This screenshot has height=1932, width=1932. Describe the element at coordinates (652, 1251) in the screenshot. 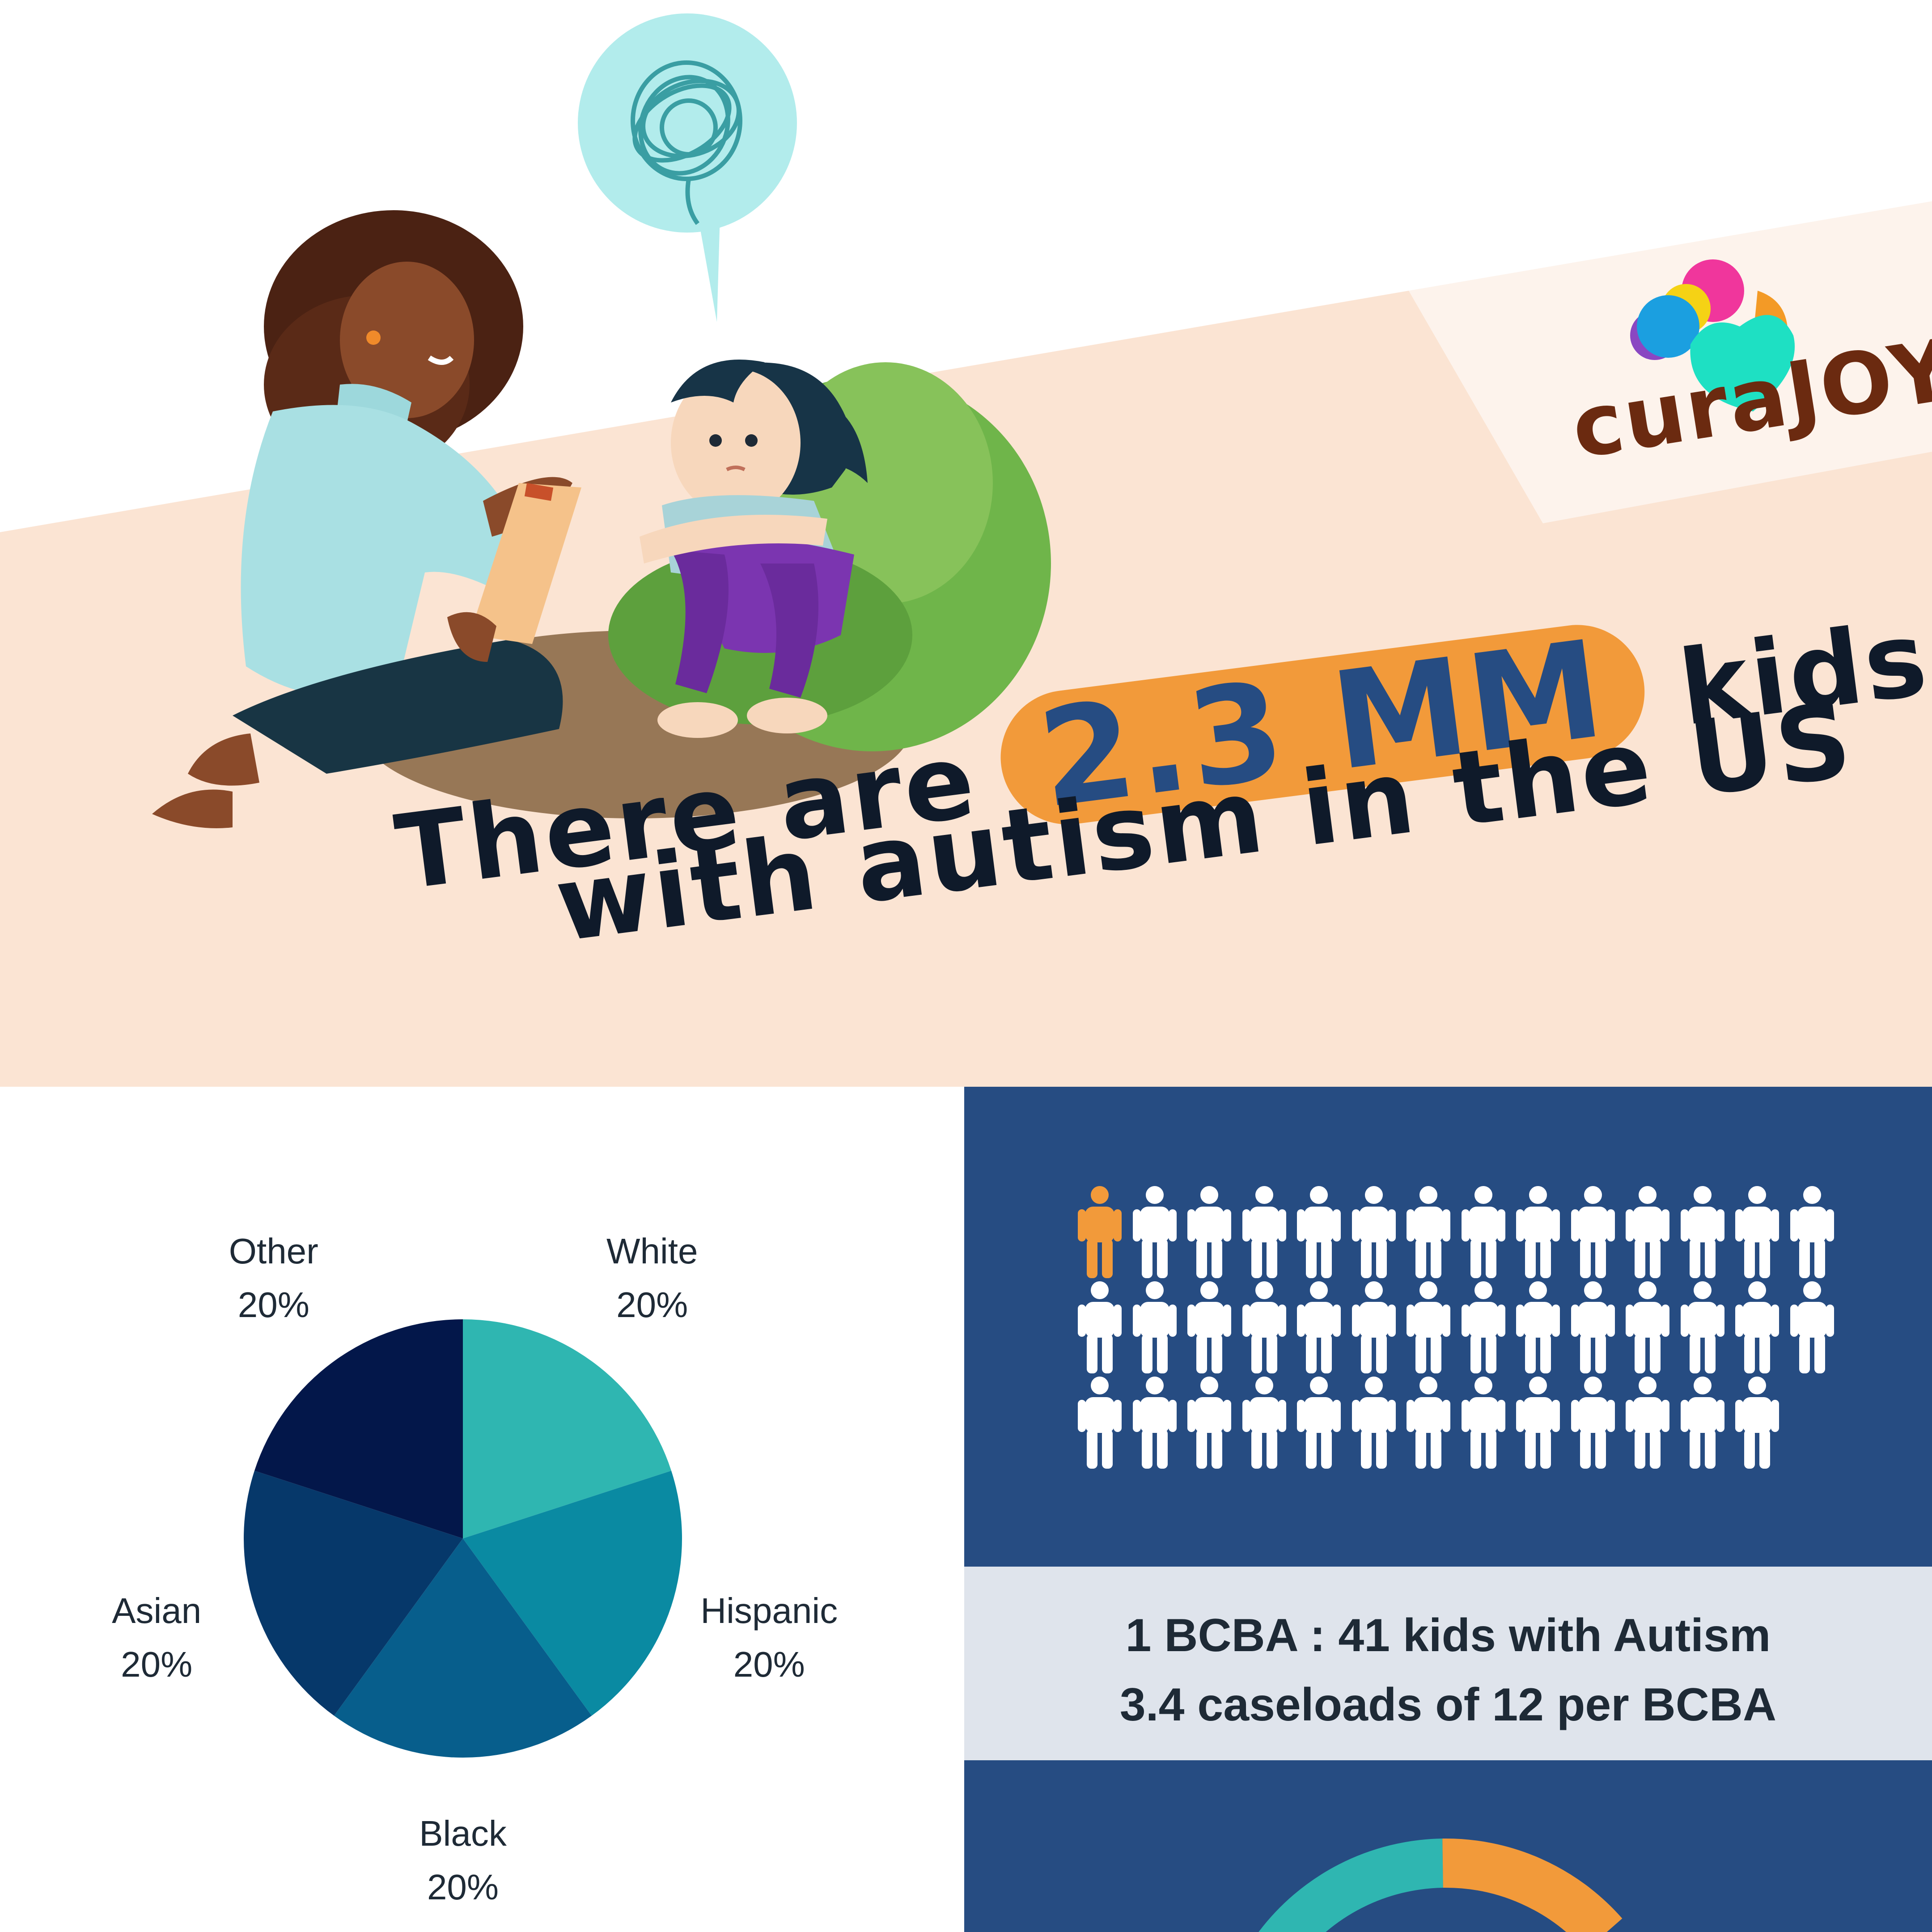

I see `pie-label-name: White` at that location.